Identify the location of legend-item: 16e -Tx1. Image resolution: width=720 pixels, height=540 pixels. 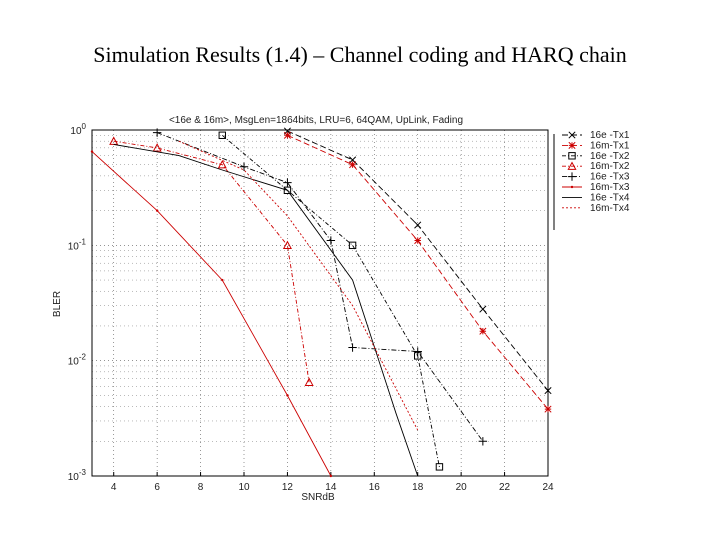
(596, 135).